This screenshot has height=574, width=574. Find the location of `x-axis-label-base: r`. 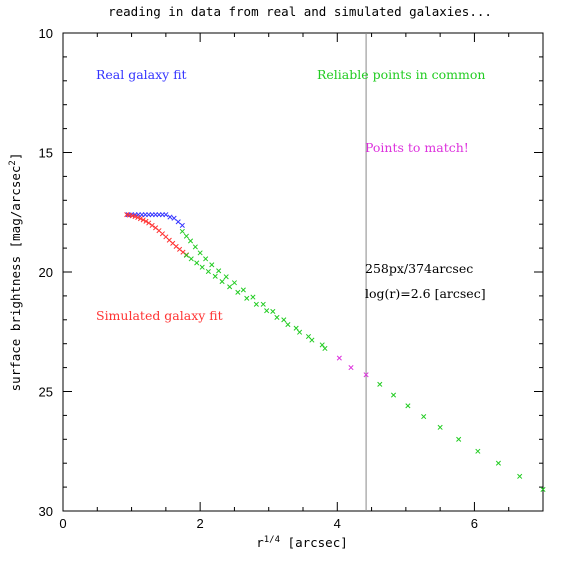

x-axis-label-base: r is located at coordinates (260, 542).